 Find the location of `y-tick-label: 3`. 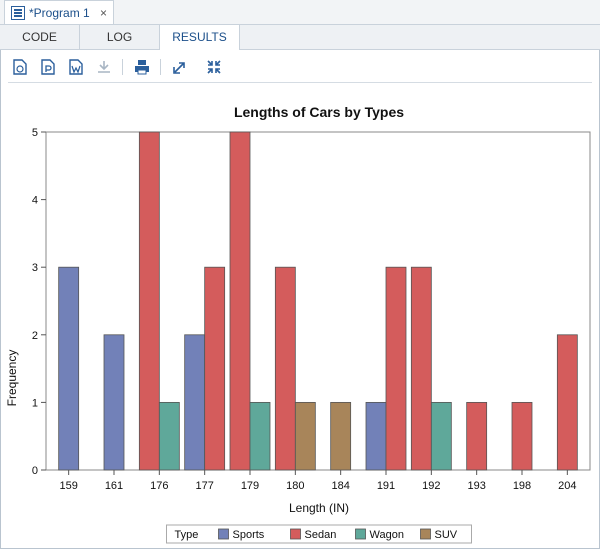

y-tick-label: 3 is located at coordinates (35, 268).